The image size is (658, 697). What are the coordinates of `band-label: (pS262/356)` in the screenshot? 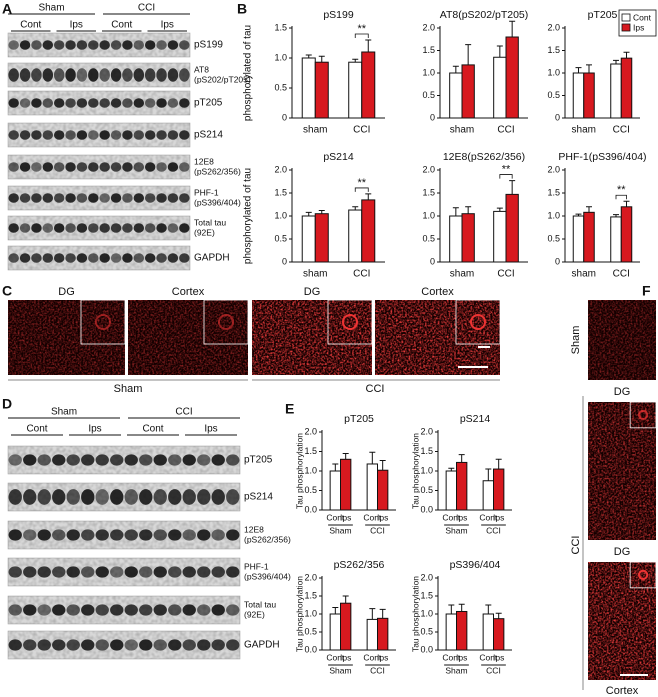 It's located at (217, 171).